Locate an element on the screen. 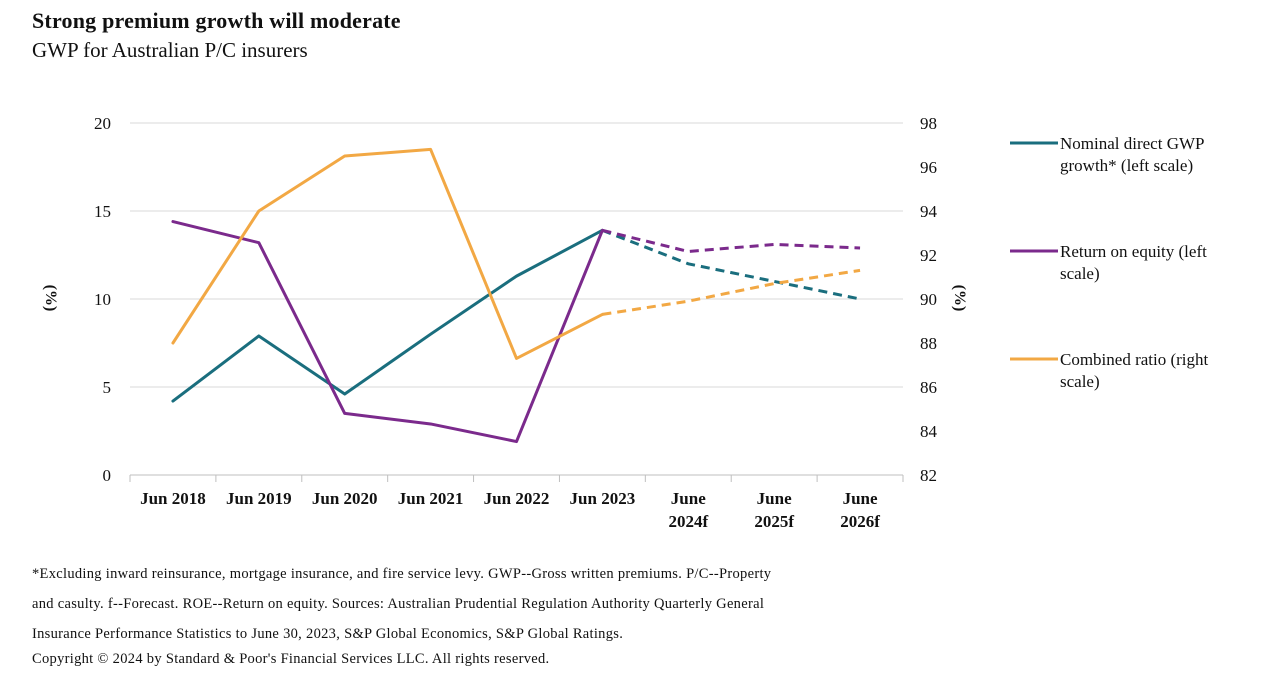  right-tick-label: 92 is located at coordinates (928, 255).